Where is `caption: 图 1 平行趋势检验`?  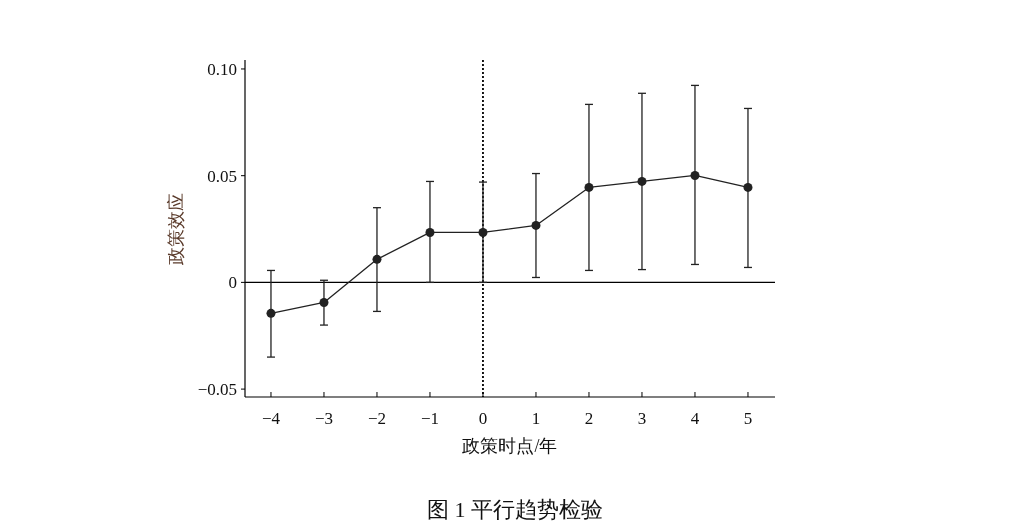 caption: 图 1 平行趋势检验 is located at coordinates (515, 509).